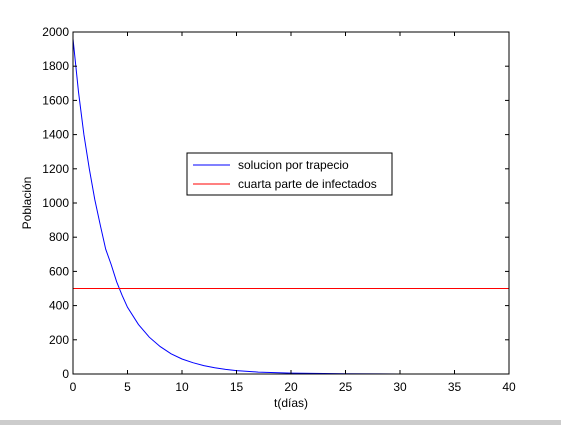 Image resolution: width=561 pixels, height=425 pixels. Describe the element at coordinates (65, 374) in the screenshot. I see `y-tick-label: 0` at that location.